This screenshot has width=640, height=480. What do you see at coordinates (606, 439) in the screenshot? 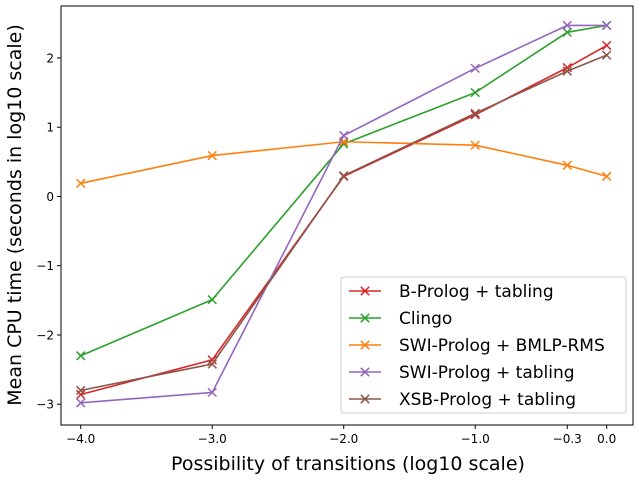
I see `x-tick-label: 0.0` at bounding box center [606, 439].